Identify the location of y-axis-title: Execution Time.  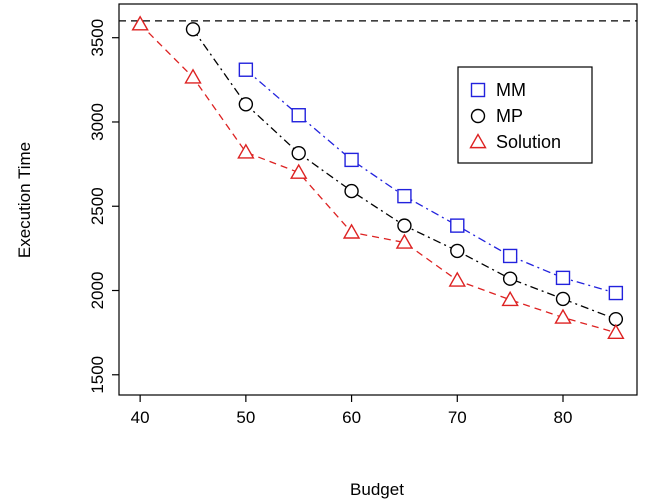
(24, 200).